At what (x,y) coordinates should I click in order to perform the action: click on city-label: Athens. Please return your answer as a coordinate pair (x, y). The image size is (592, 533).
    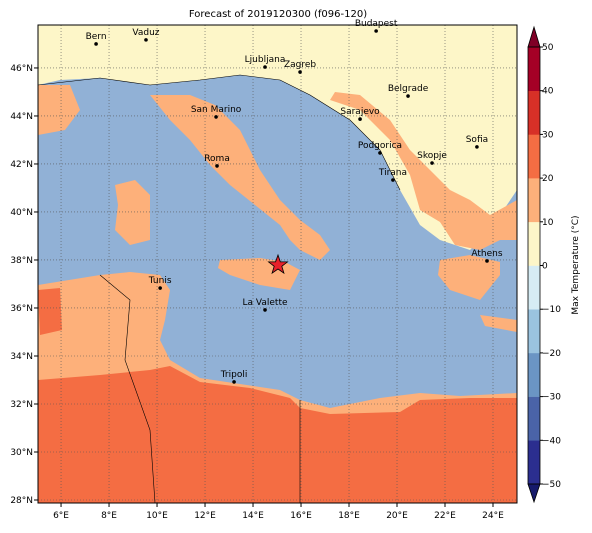
    Looking at the image, I should click on (486, 254).